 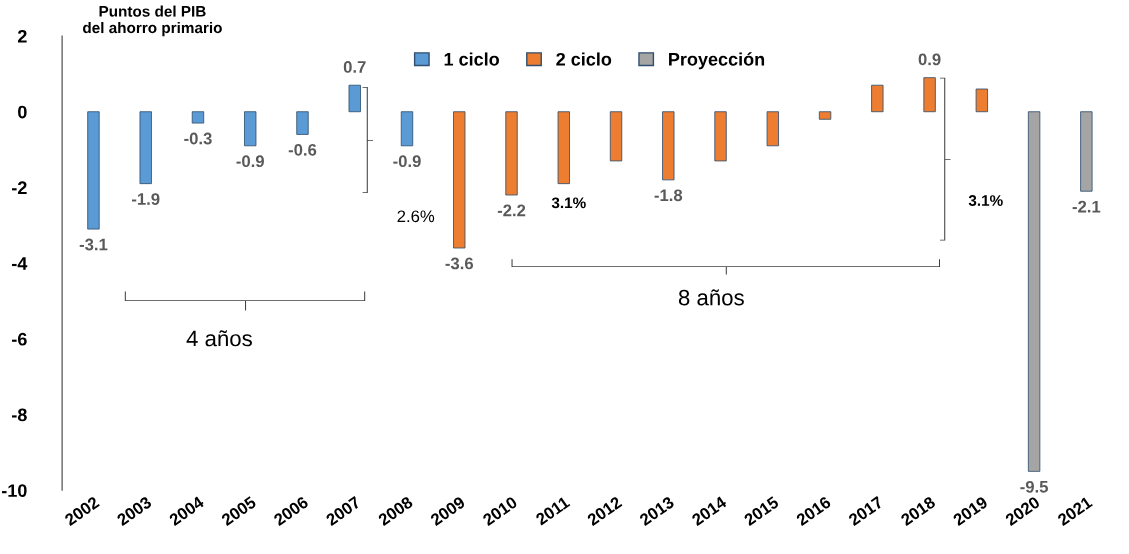 I want to click on legend-label: 2 ciclo, so click(x=584, y=59).